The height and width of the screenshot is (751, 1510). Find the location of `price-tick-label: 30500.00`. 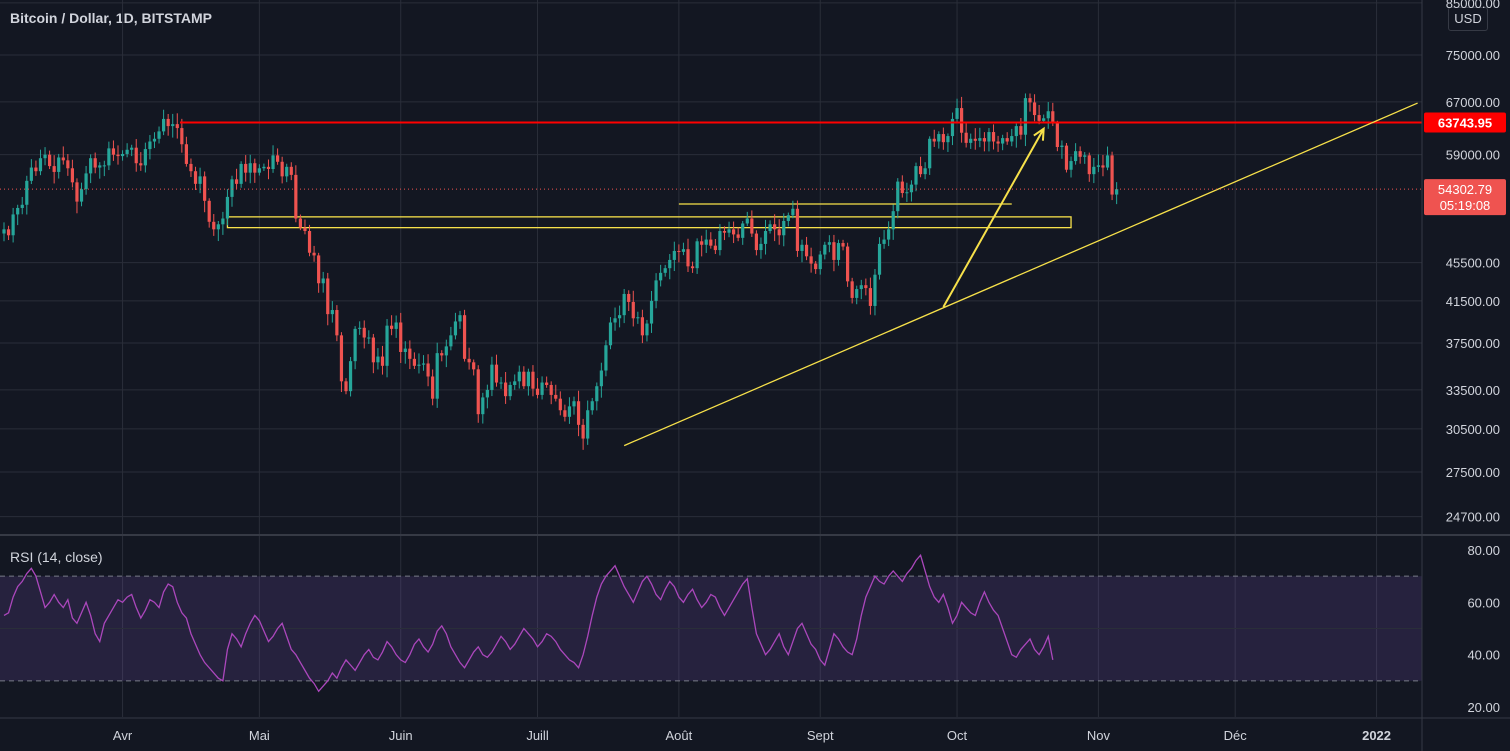

price-tick-label: 30500.00 is located at coordinates (1473, 429).